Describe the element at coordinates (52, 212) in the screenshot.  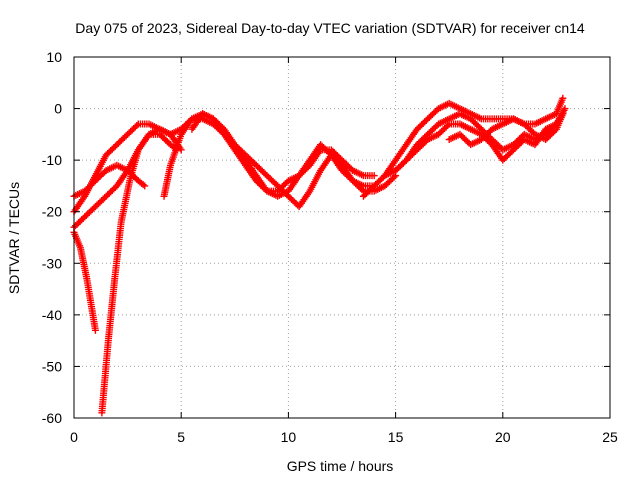
I see `y-tick-label: -20` at that location.